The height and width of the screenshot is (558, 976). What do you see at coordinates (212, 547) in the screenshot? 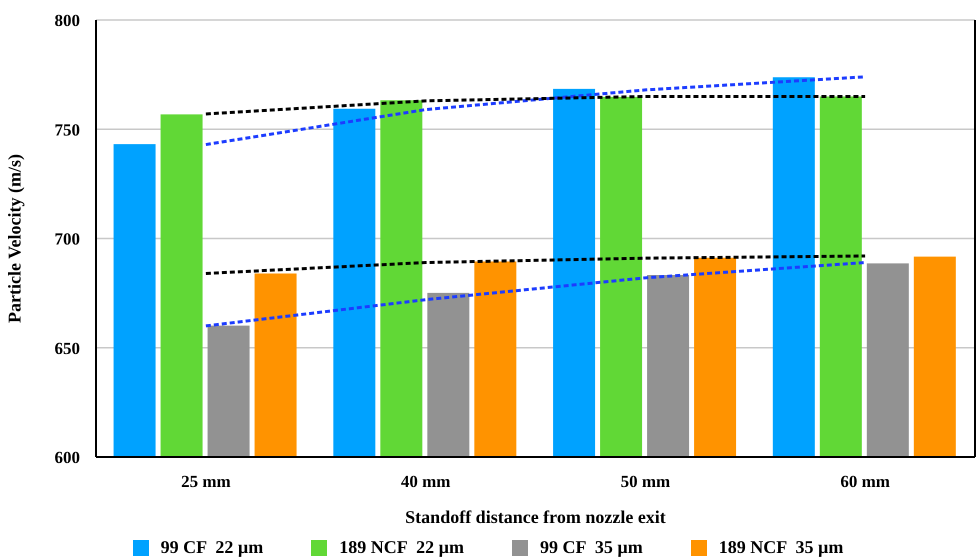
I see `legend-label: 99 CF 22 µm` at bounding box center [212, 547].